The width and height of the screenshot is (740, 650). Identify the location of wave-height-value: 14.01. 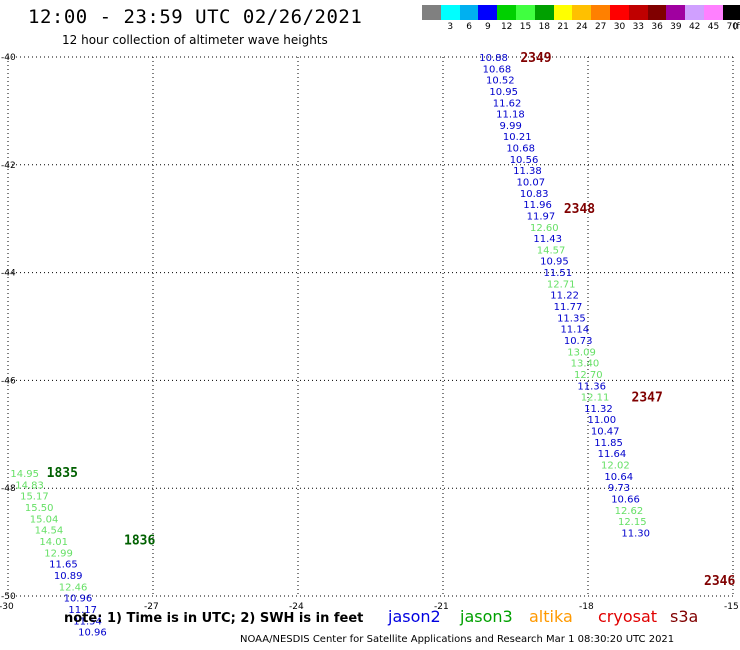
(53, 542).